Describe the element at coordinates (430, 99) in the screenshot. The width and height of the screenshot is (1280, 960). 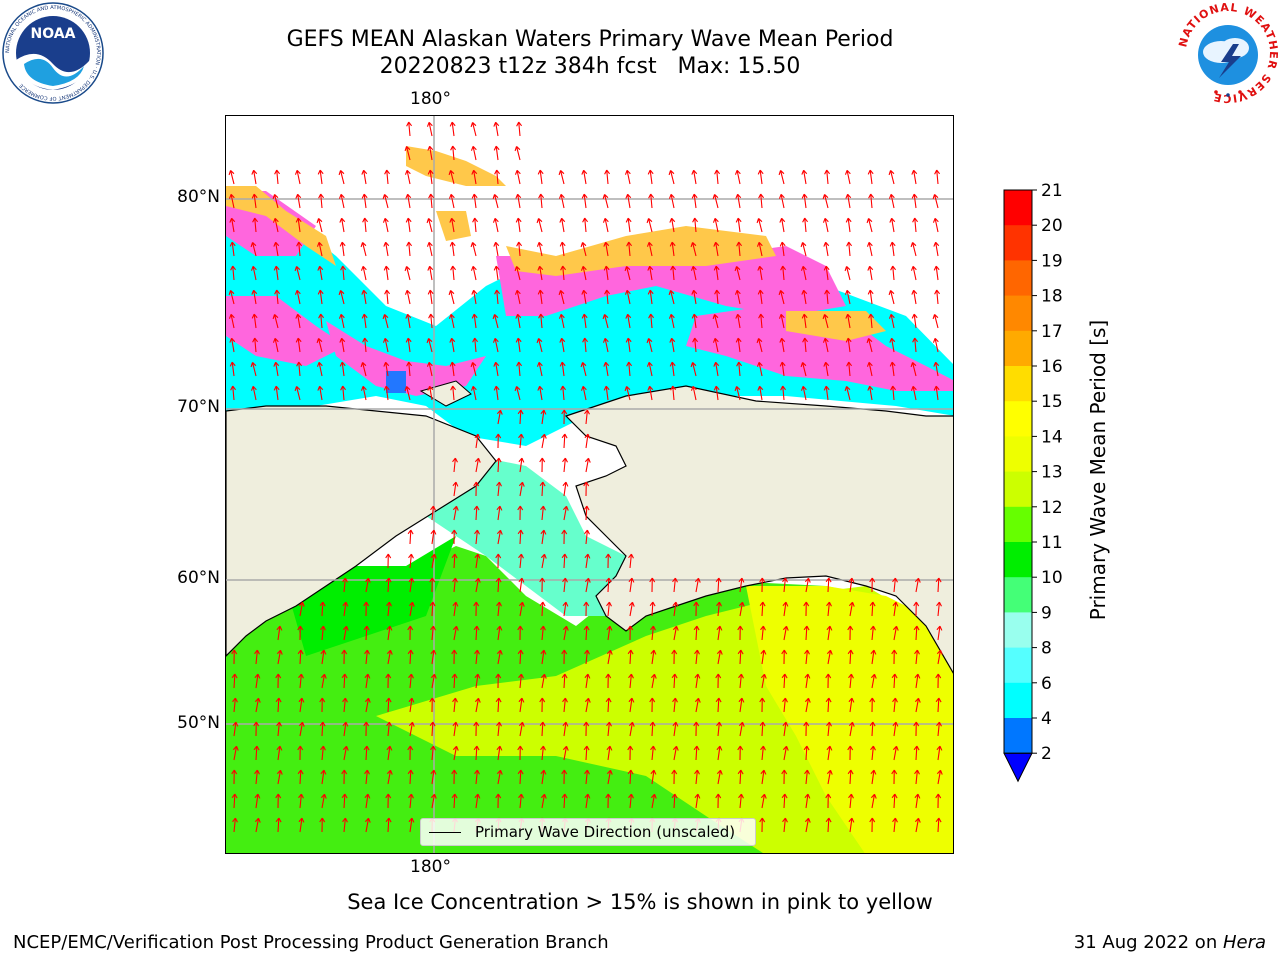
I see `lon-label-top: 180°` at that location.